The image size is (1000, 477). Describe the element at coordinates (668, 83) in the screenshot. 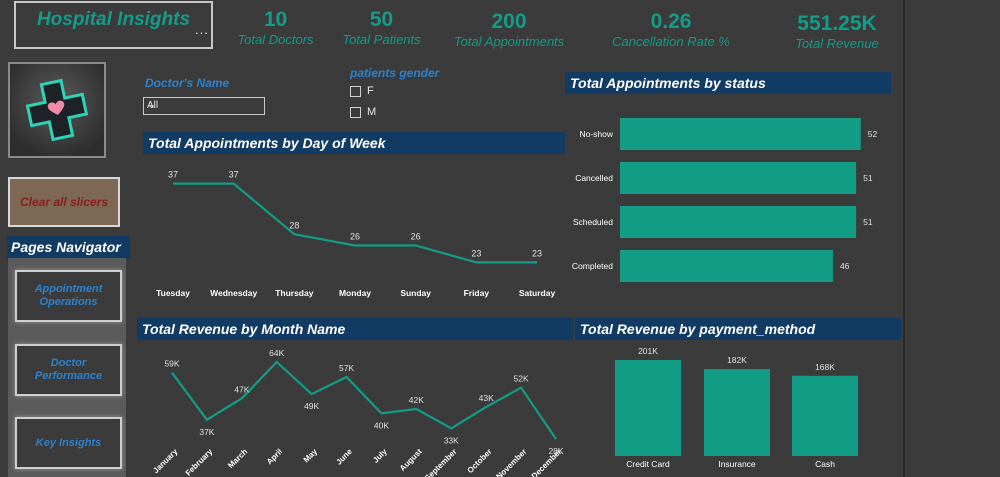

I see `chart-title: Total Appointments by status` at that location.